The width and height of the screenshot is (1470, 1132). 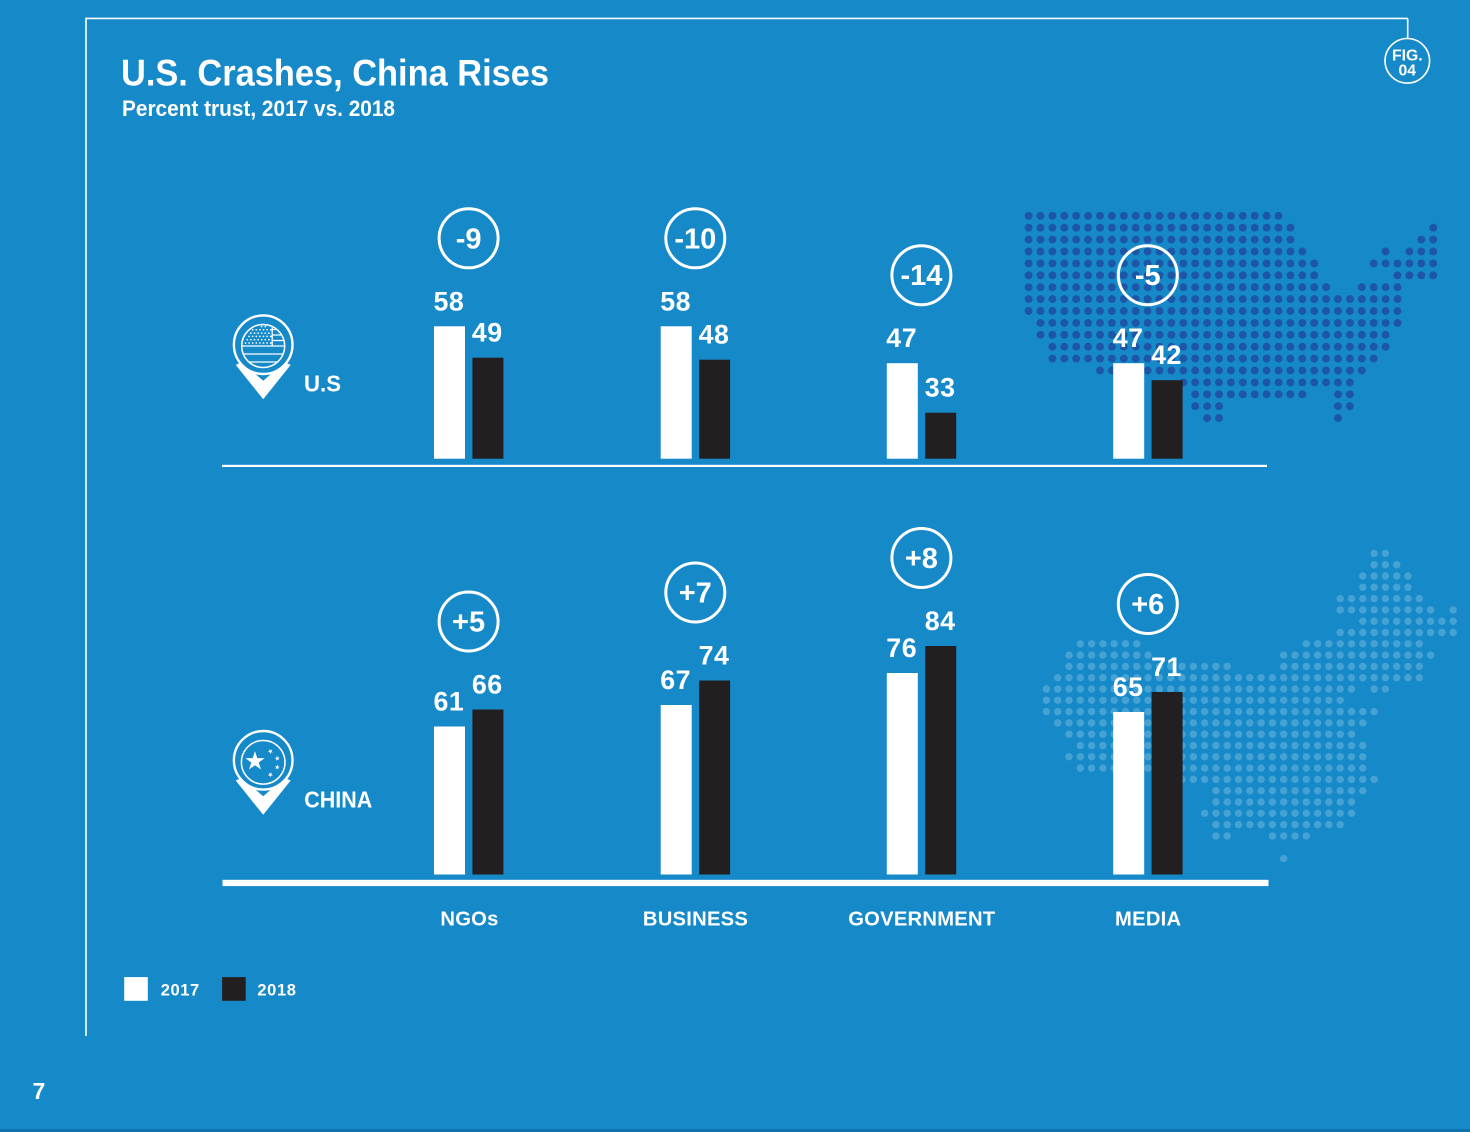 What do you see at coordinates (276, 990) in the screenshot?
I see `svg-text: 2018` at bounding box center [276, 990].